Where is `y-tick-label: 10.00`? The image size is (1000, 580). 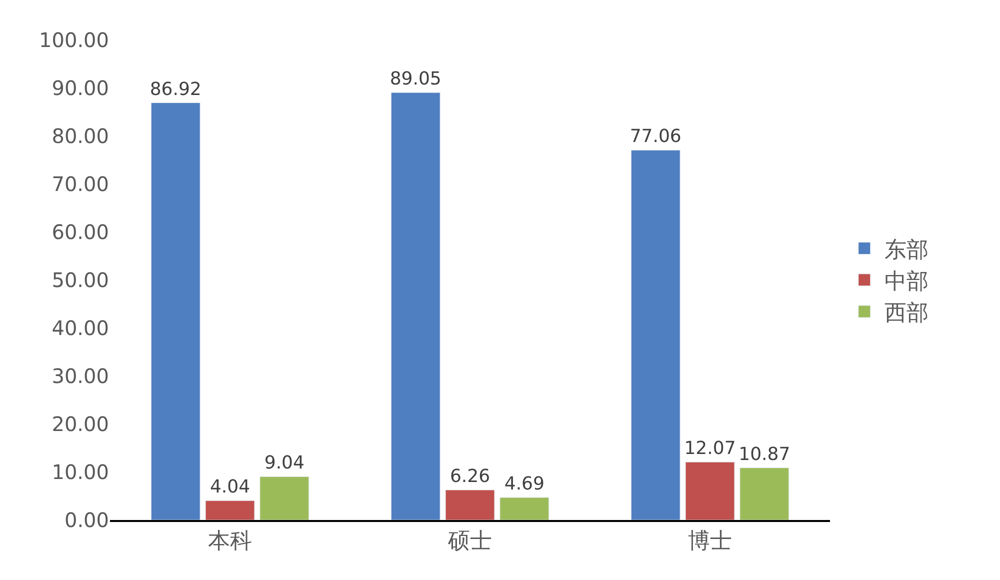 y-tick-label: 10.00 is located at coordinates (80, 472).